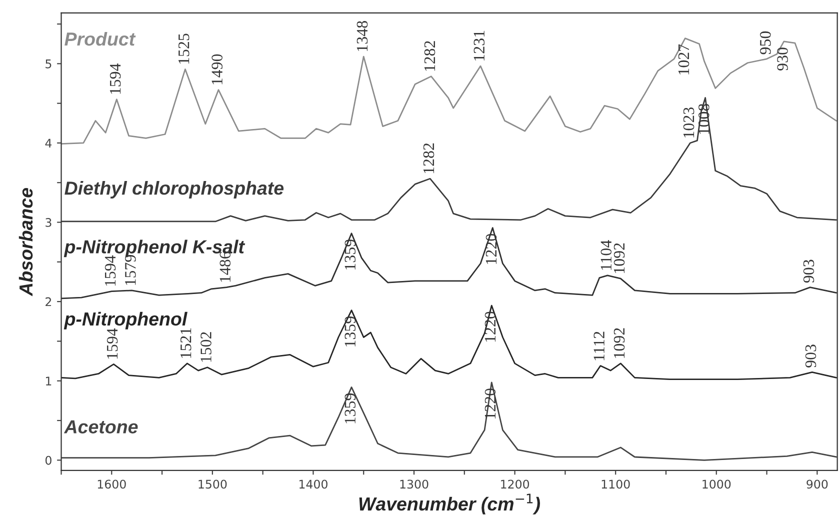 The image size is (839, 517). Describe the element at coordinates (217, 69) in the screenshot. I see `annotation: 1490` at that location.